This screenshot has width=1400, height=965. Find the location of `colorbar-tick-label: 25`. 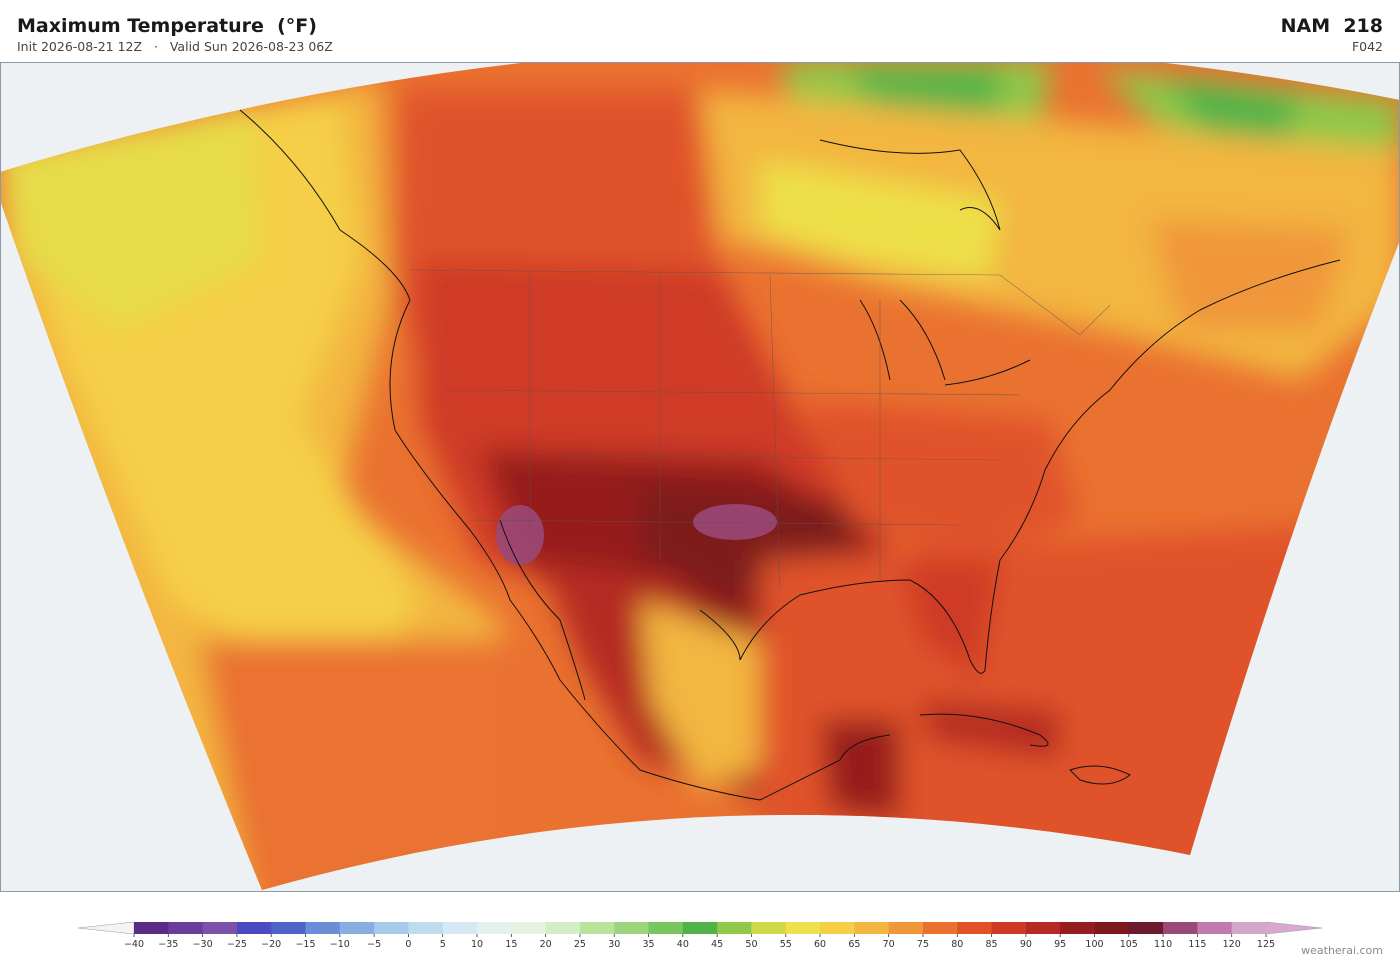

colorbar-tick-label: 25 is located at coordinates (580, 944).